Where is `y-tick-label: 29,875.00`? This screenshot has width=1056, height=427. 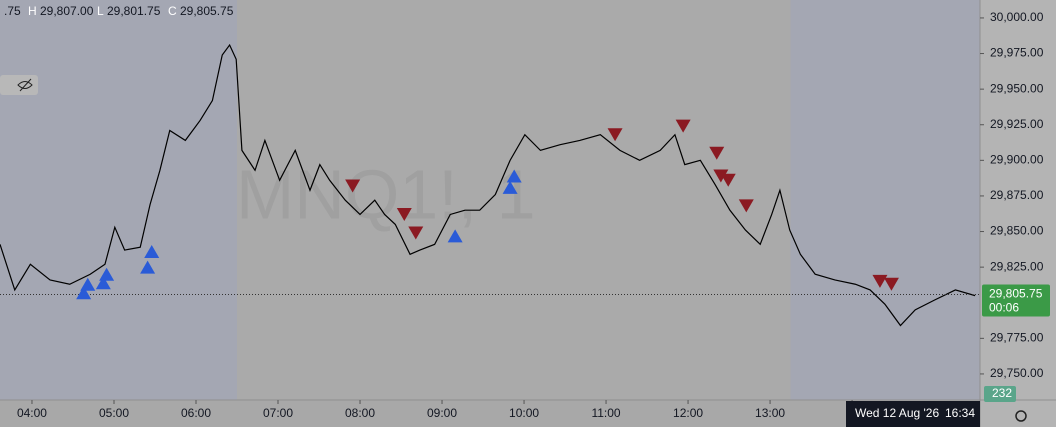 y-tick-label: 29,875.00 is located at coordinates (1017, 195).